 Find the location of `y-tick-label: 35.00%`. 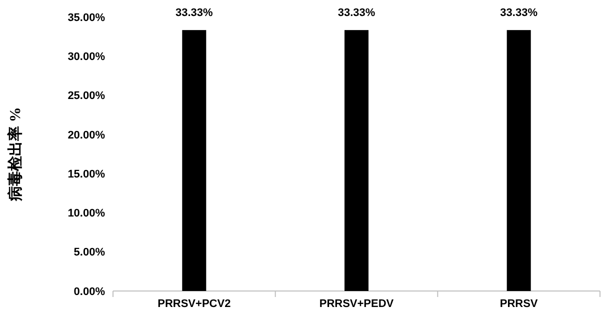

y-tick-label: 35.00% is located at coordinates (87, 18).